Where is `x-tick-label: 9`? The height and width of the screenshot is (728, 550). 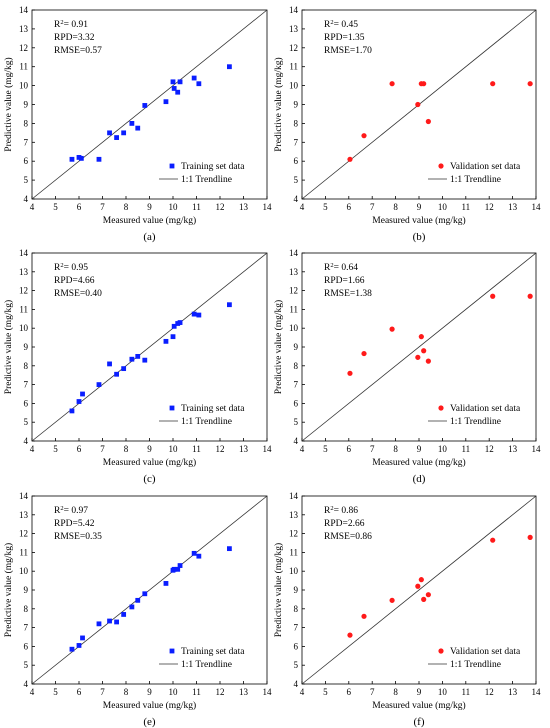
x-tick-label: 9 is located at coordinates (149, 207).